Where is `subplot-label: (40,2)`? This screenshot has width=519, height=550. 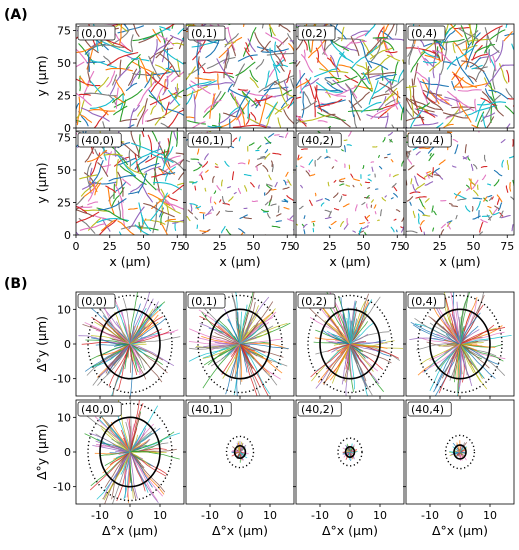
subplot-label: (40,2) is located at coordinates (319, 409).